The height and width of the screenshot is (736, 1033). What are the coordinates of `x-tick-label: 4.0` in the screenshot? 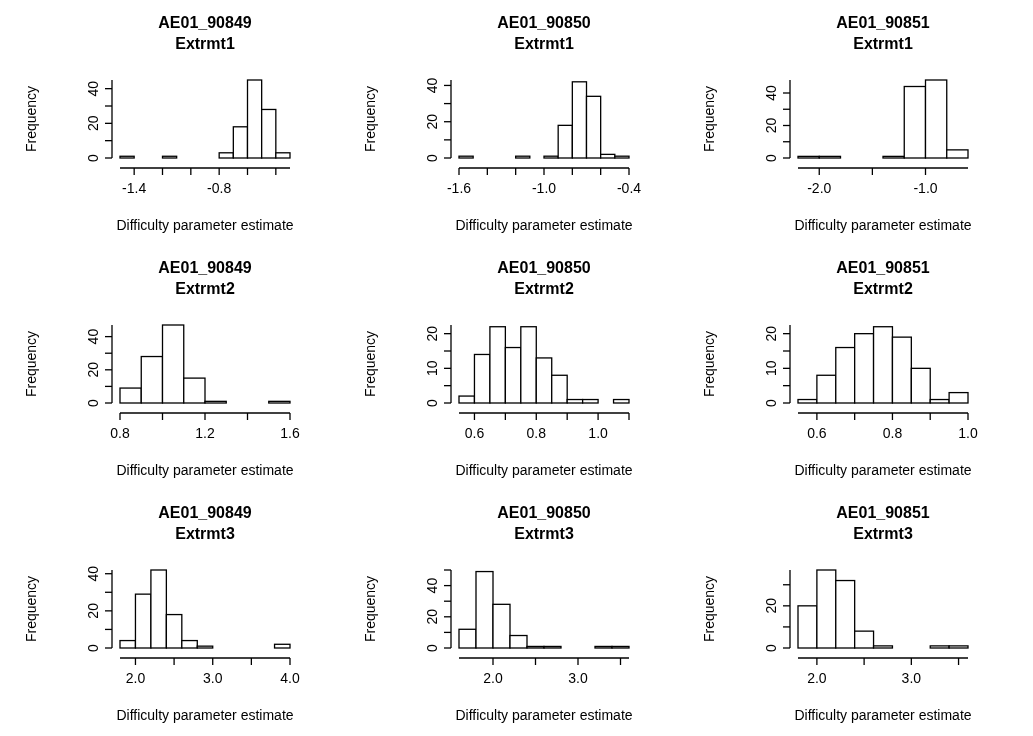 It's located at (290, 678).